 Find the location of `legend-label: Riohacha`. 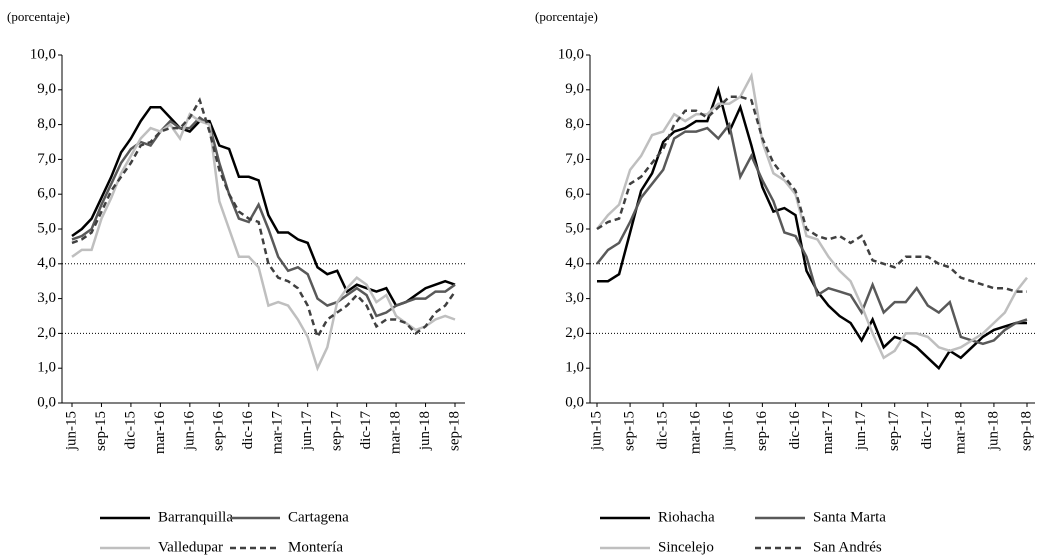

legend-label: Riohacha is located at coordinates (686, 517).